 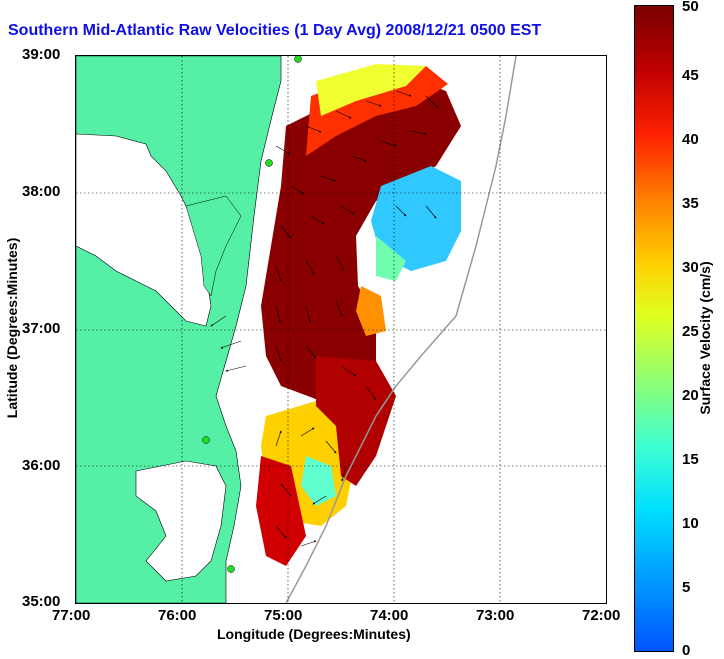 I want to click on x-tick-label: 72:00, so click(x=601, y=615).